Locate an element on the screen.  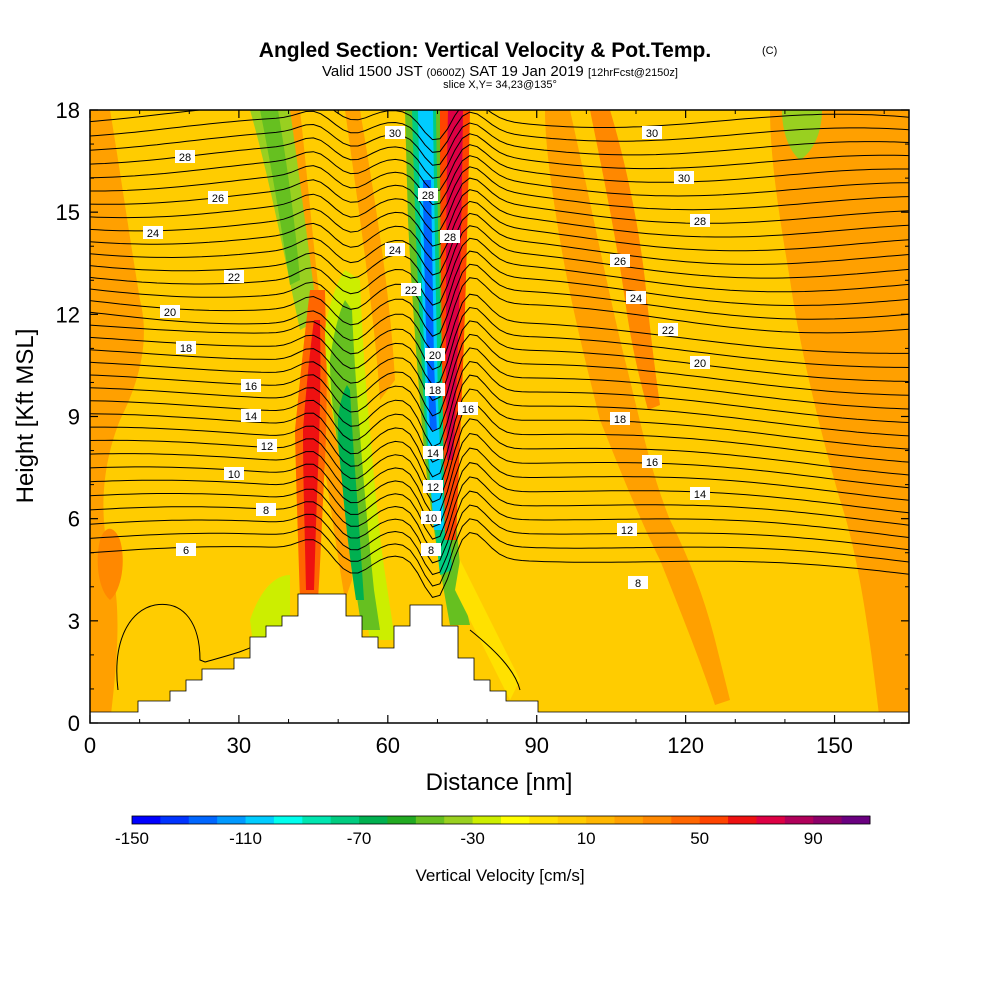
colorbar-label: Vertical Velocity [cm/s] is located at coordinates (499, 875).